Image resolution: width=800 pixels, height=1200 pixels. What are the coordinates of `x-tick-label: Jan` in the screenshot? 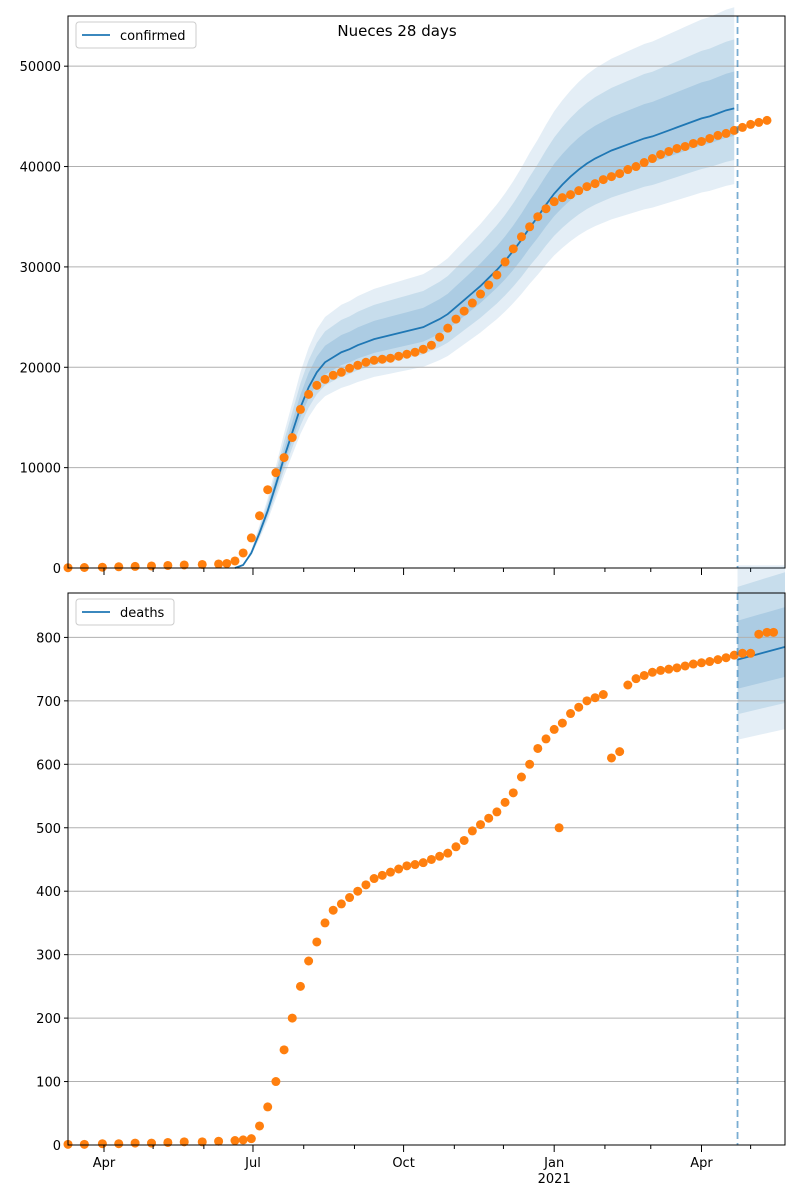 It's located at (553, 1163).